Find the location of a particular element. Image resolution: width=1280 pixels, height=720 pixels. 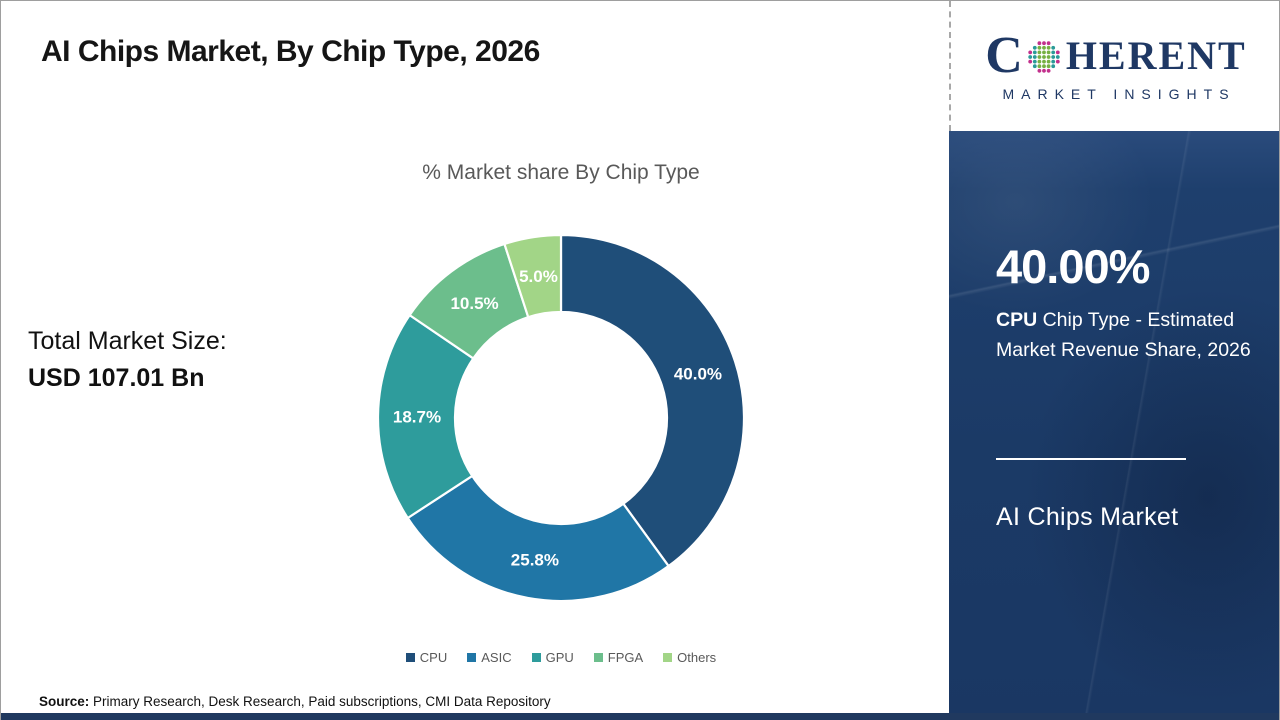

legend-swatch-asic is located at coordinates (472, 657).